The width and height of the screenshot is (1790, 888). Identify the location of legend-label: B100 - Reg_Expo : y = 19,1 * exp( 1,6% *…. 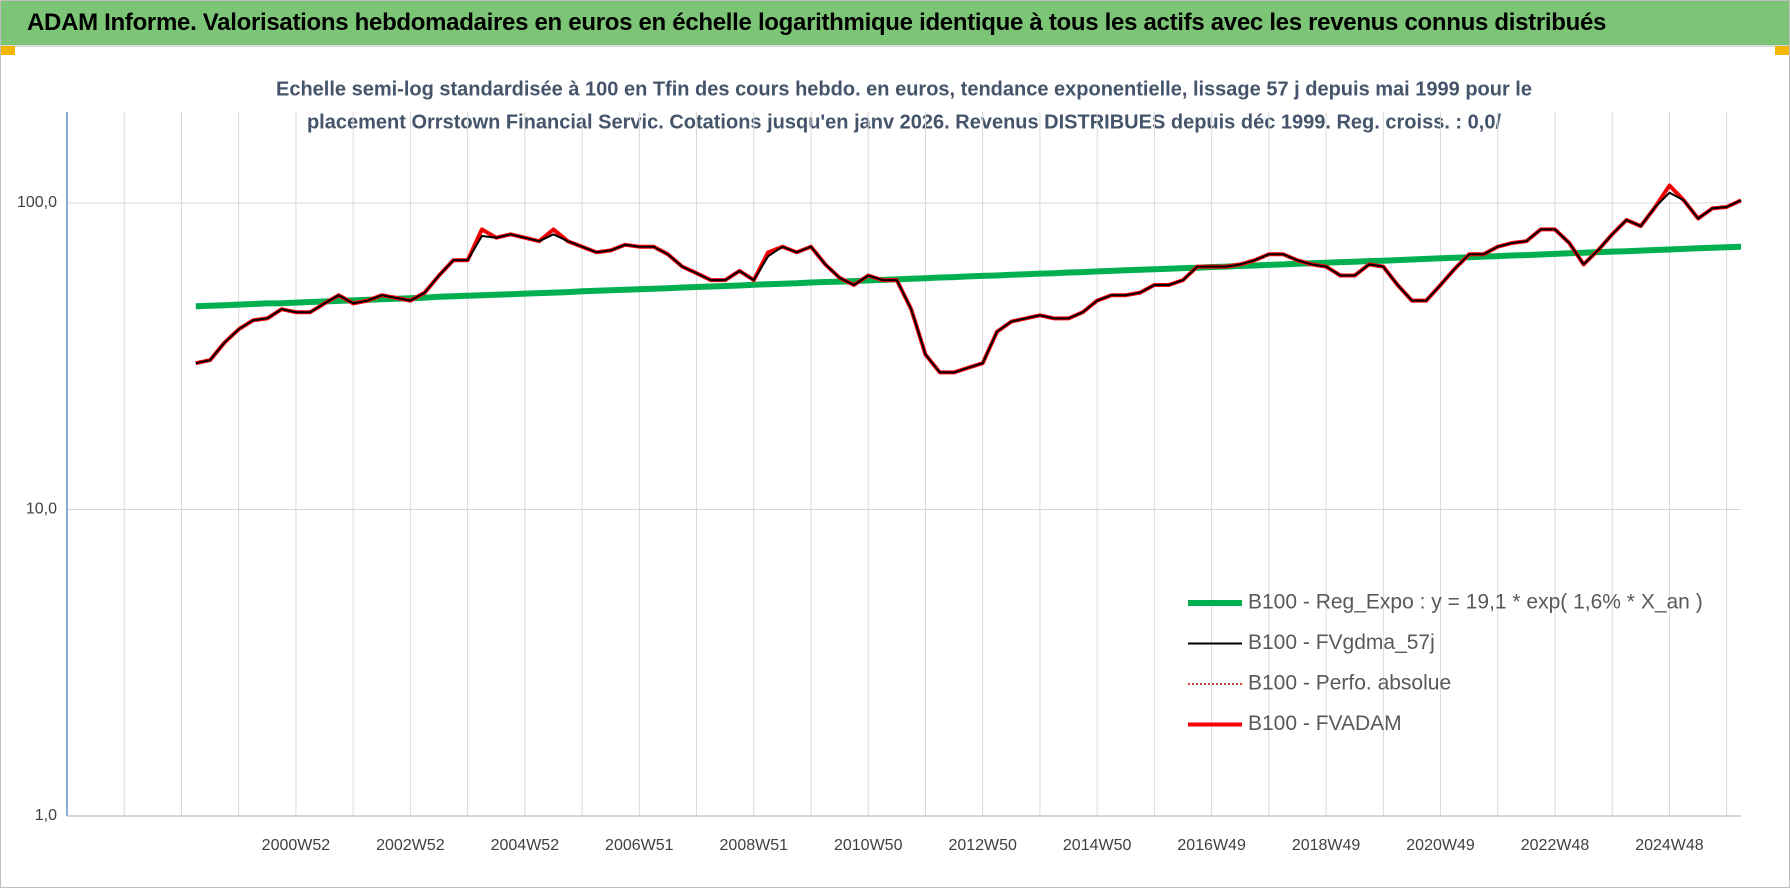
(1475, 602).